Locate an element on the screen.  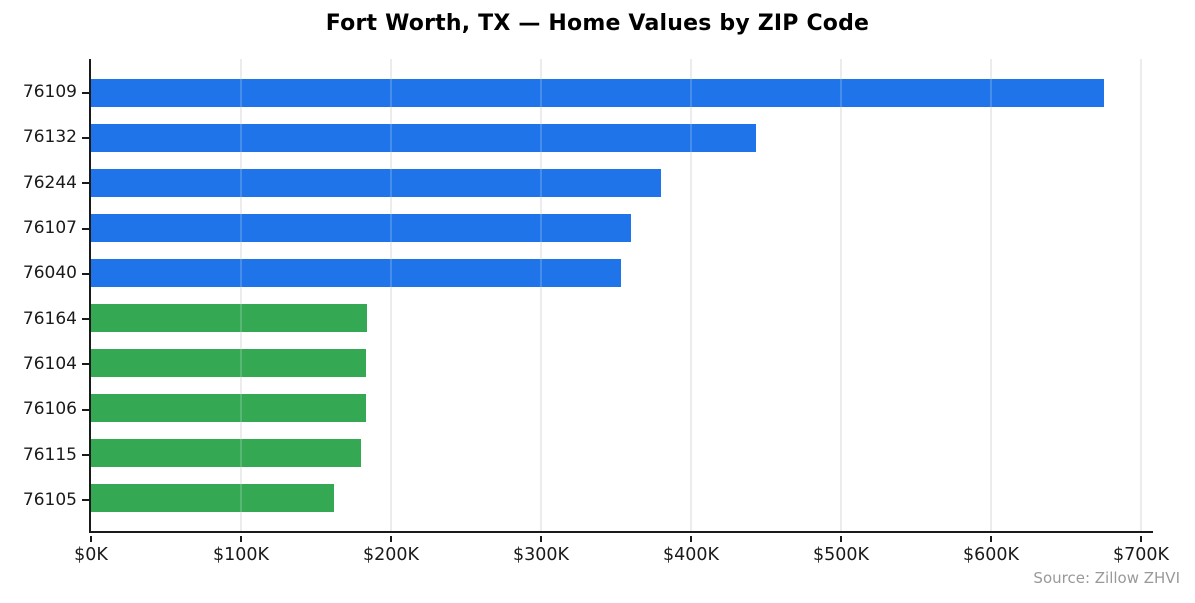
x-tick-mark-700k is located at coordinates (1141, 539).